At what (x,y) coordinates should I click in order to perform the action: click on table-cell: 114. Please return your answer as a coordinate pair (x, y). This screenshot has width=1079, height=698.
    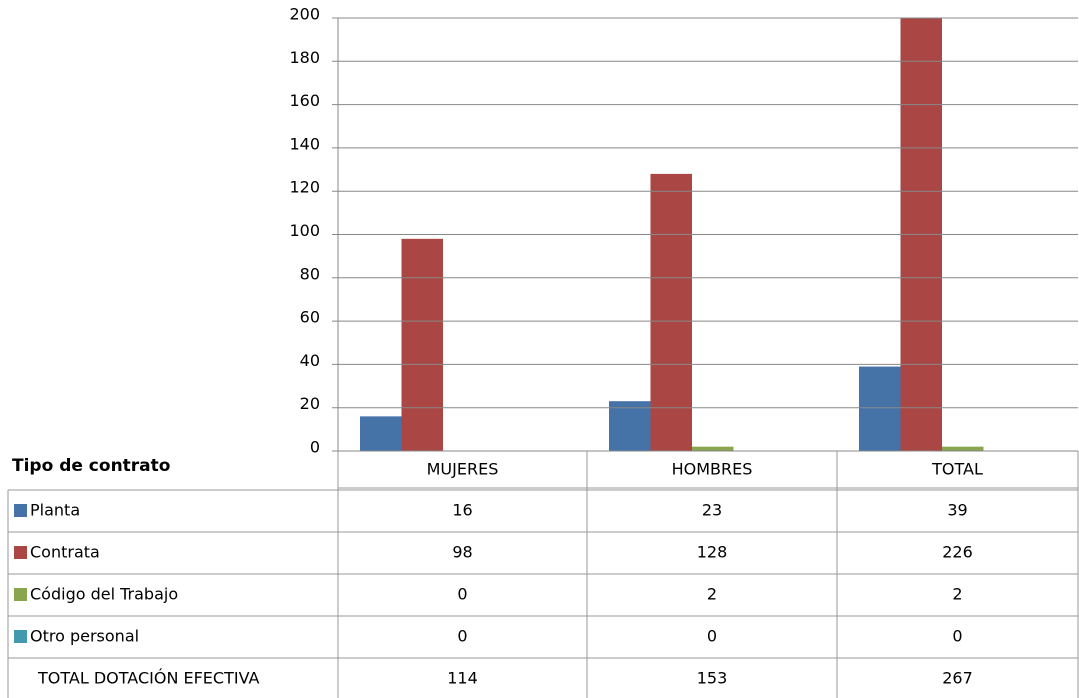
    Looking at the image, I should click on (462, 678).